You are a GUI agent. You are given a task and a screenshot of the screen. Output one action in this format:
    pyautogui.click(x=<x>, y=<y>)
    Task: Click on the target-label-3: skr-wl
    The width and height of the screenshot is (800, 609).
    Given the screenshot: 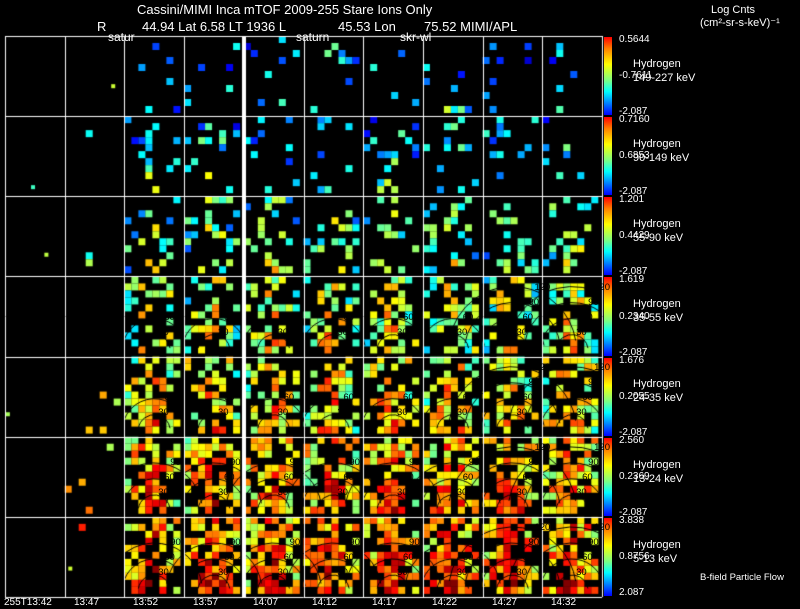 What is the action you would take?
    pyautogui.click(x=416, y=37)
    